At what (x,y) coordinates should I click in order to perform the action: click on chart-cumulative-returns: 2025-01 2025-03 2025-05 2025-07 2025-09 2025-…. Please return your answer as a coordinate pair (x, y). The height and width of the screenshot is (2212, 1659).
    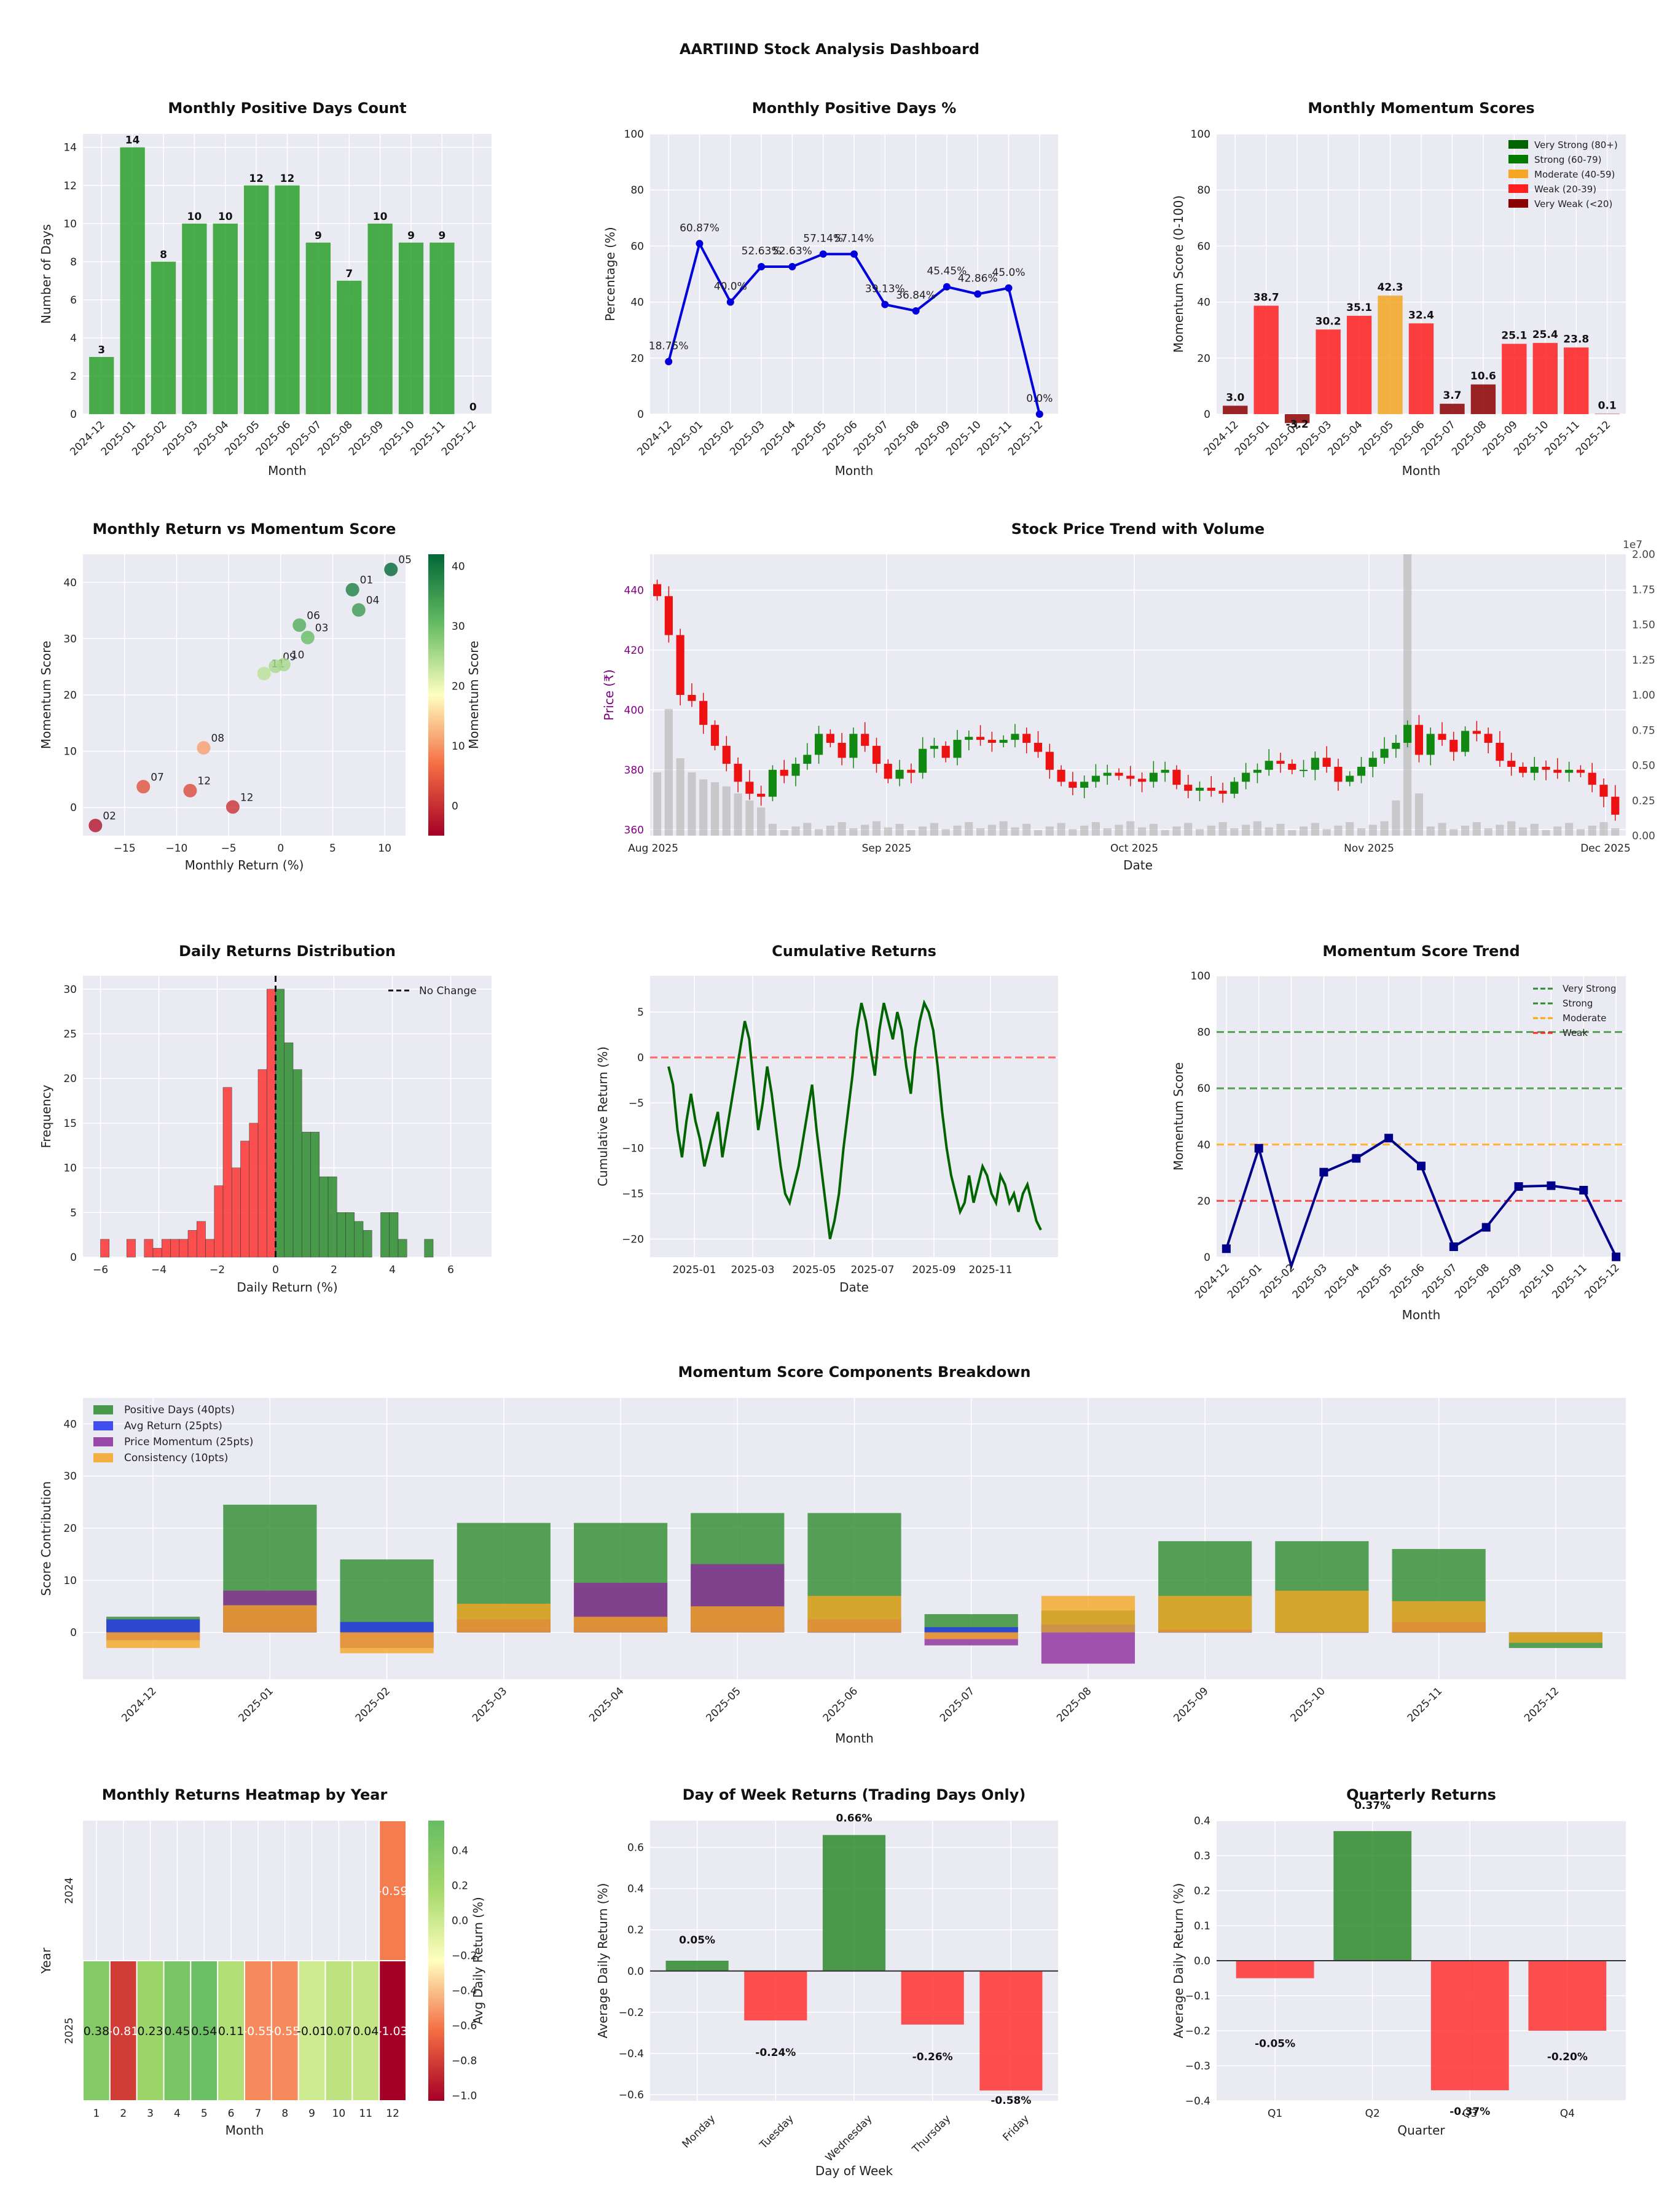
    Looking at the image, I should click on (826, 1119).